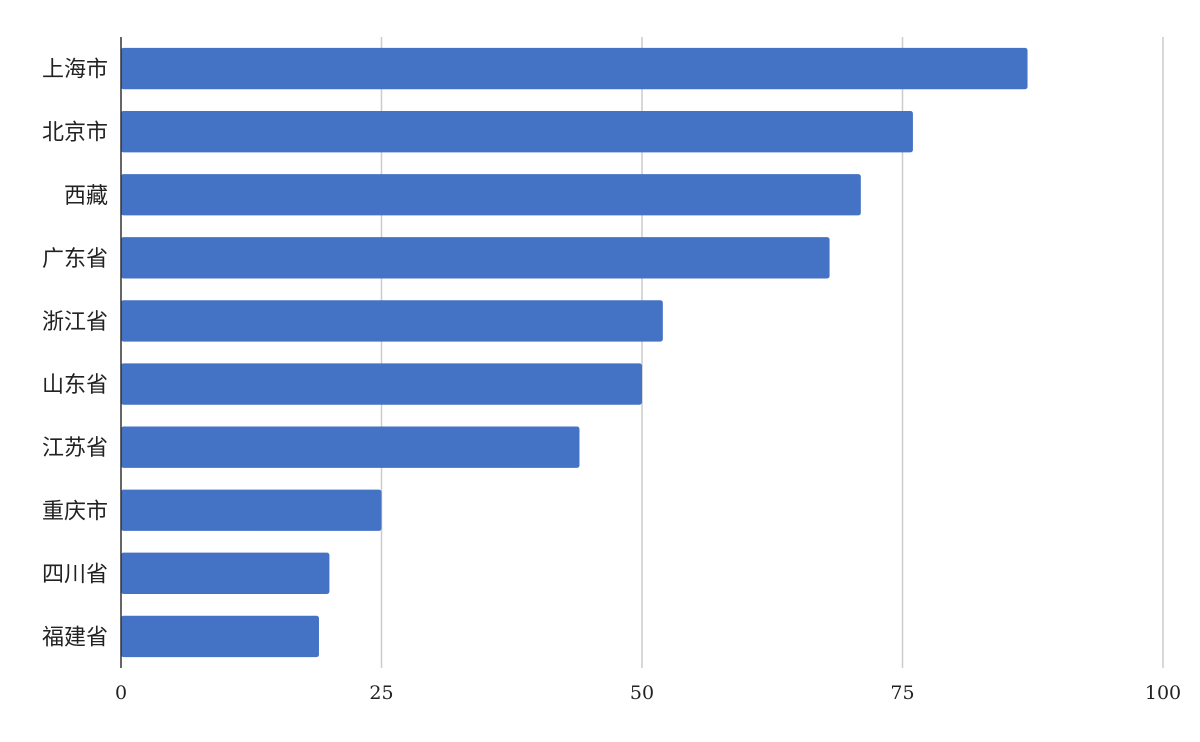 The height and width of the screenshot is (742, 1200). Describe the element at coordinates (75, 385) in the screenshot. I see `y-category-label: 山东省` at that location.